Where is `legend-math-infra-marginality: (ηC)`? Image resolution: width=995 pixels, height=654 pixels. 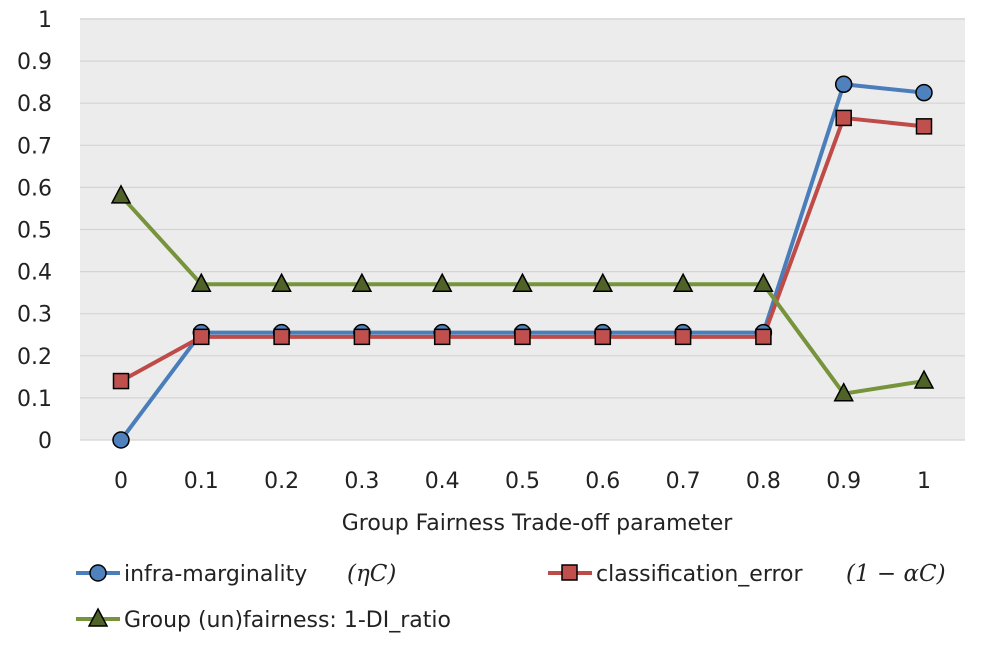
legend-math-infra-marginality: (ηC) is located at coordinates (371, 574).